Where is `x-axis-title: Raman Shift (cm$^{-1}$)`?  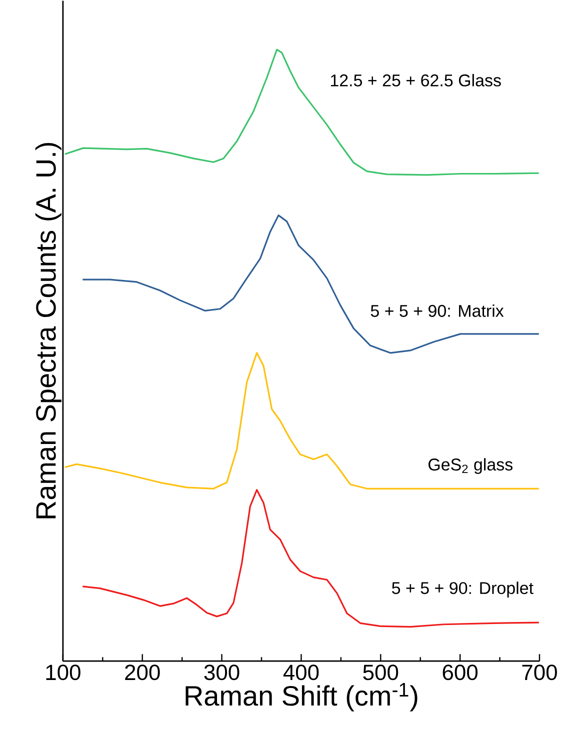 x-axis-title: Raman Shift (cm$^{-1}$) is located at coordinates (302, 697).